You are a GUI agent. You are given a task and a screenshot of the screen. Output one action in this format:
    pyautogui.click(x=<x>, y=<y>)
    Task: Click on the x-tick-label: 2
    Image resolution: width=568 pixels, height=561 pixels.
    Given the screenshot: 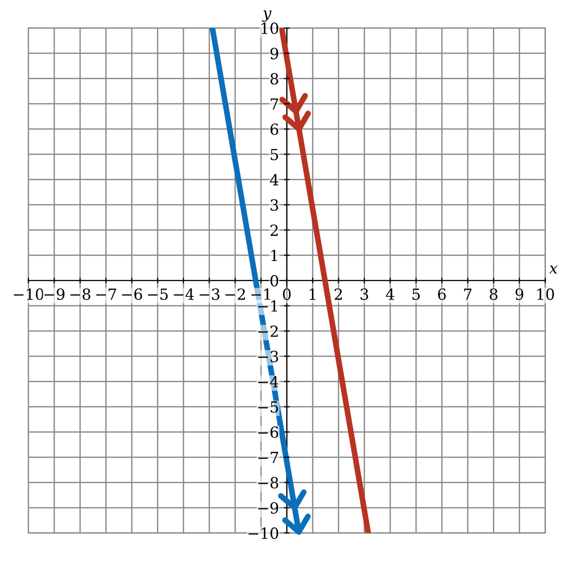 What is the action you would take?
    pyautogui.click(x=338, y=294)
    